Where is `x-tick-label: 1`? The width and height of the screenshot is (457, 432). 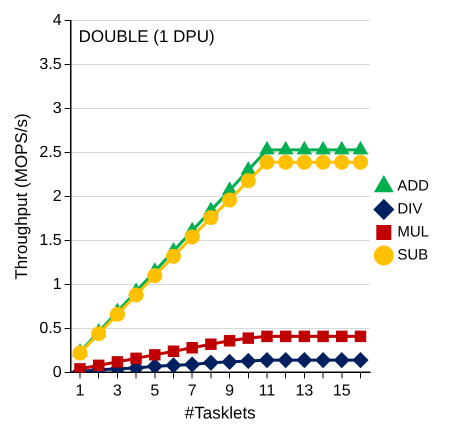 x-tick-label: 1 is located at coordinates (80, 391).